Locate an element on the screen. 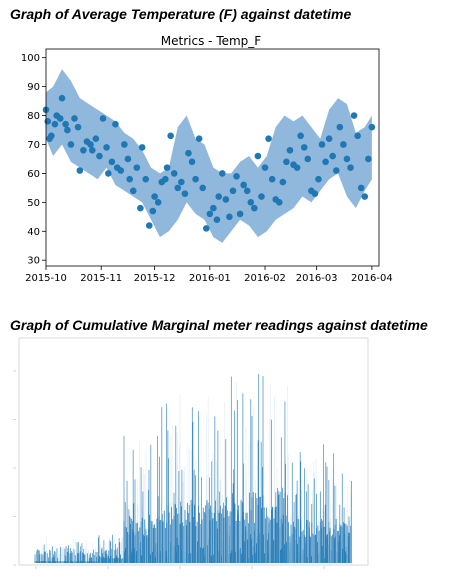 This screenshot has height=581, width=461. x-tick-label: 2016-04 is located at coordinates (372, 278).